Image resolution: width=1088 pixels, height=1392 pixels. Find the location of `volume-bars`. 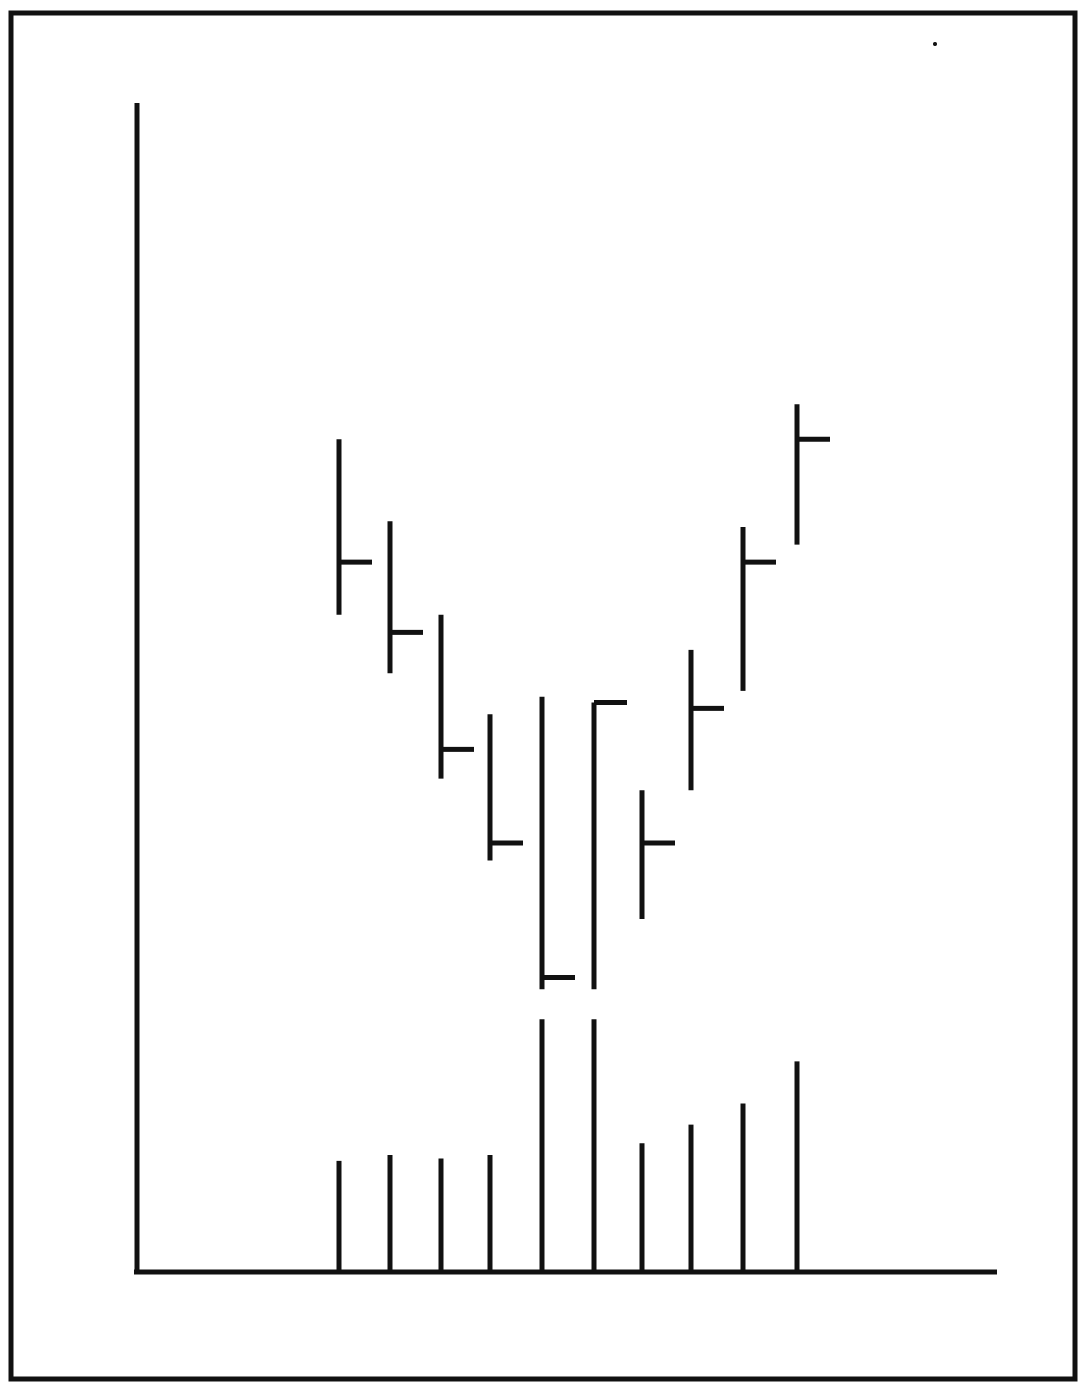

volume-bars is located at coordinates (568, 1145).